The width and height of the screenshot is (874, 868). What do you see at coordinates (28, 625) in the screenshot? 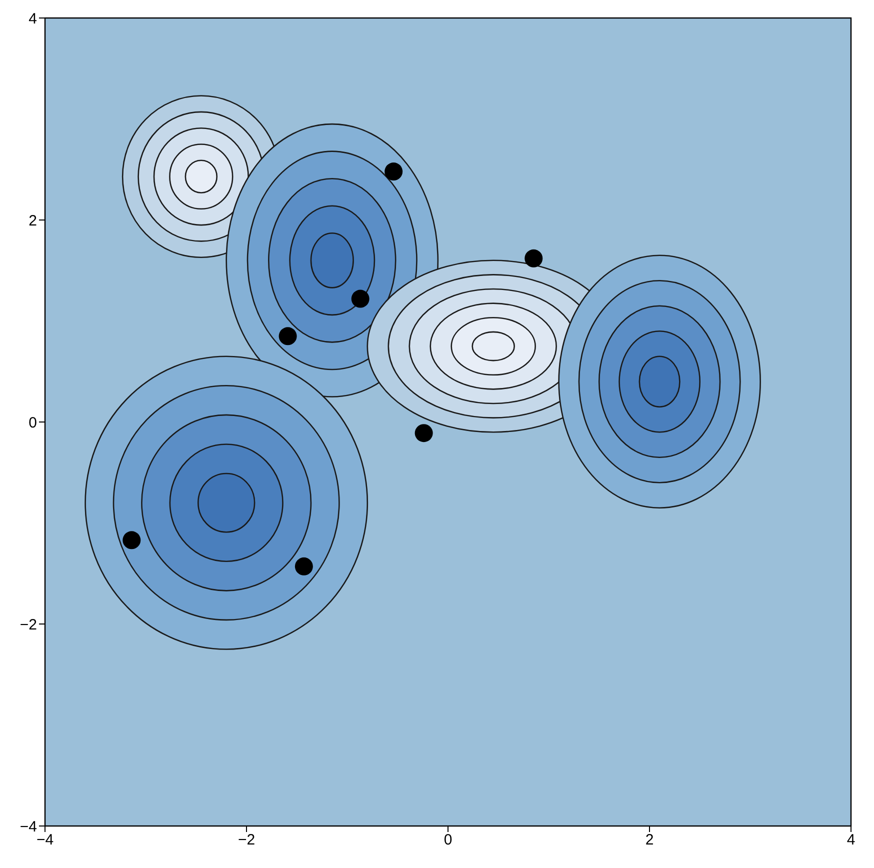
I see `y-tick-label: −2` at bounding box center [28, 625].